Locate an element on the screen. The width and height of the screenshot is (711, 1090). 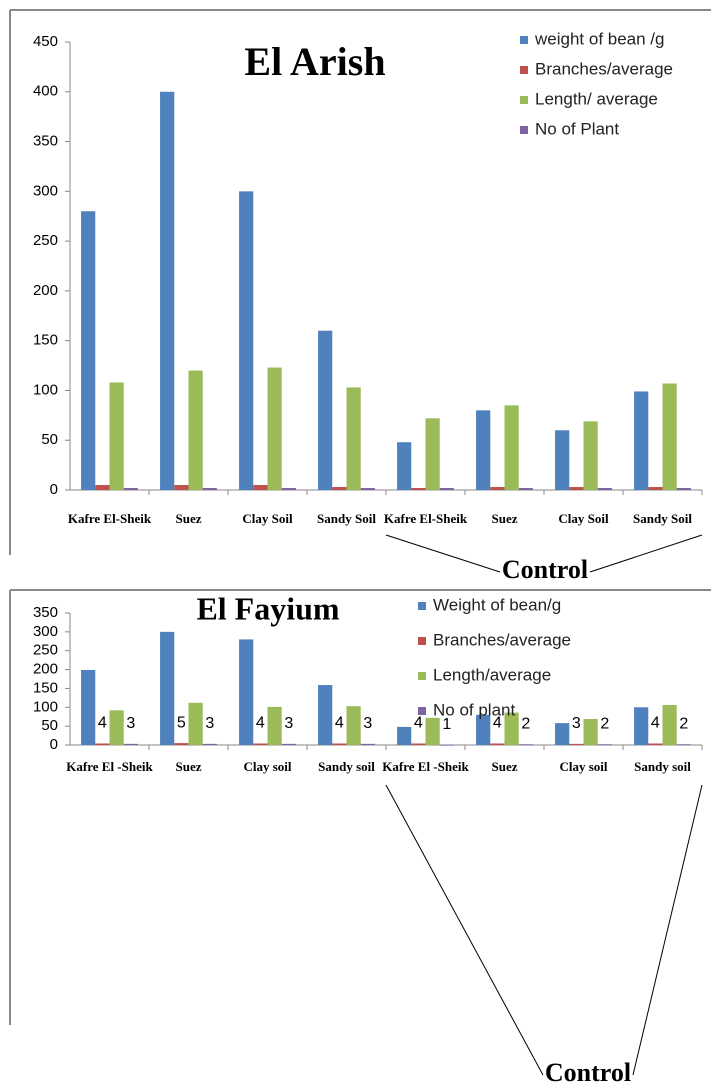
data-label: 5 is located at coordinates (181, 722).